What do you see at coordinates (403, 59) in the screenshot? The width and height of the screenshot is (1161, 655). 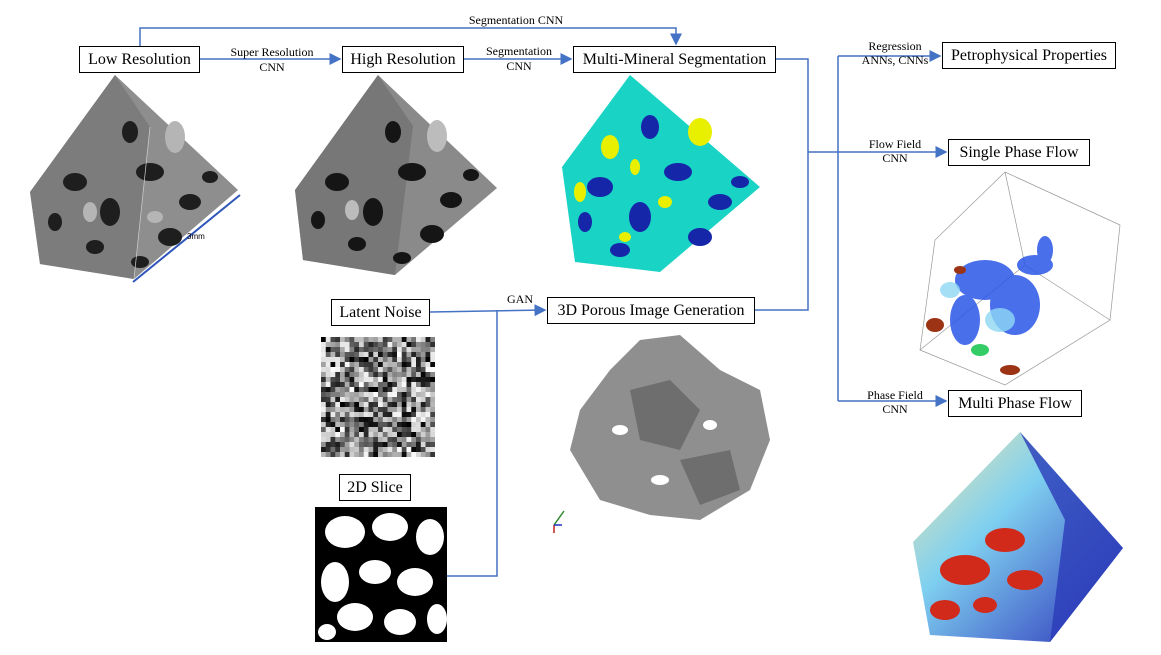 I see `high-resolution-box: High Resolution` at bounding box center [403, 59].